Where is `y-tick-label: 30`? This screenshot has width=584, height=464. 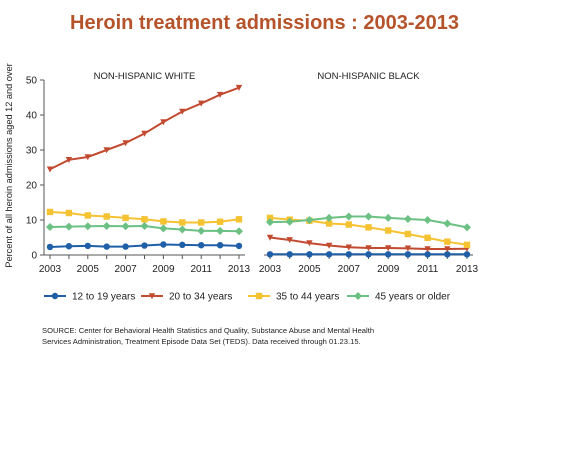 y-tick-label: 30 is located at coordinates (32, 151).